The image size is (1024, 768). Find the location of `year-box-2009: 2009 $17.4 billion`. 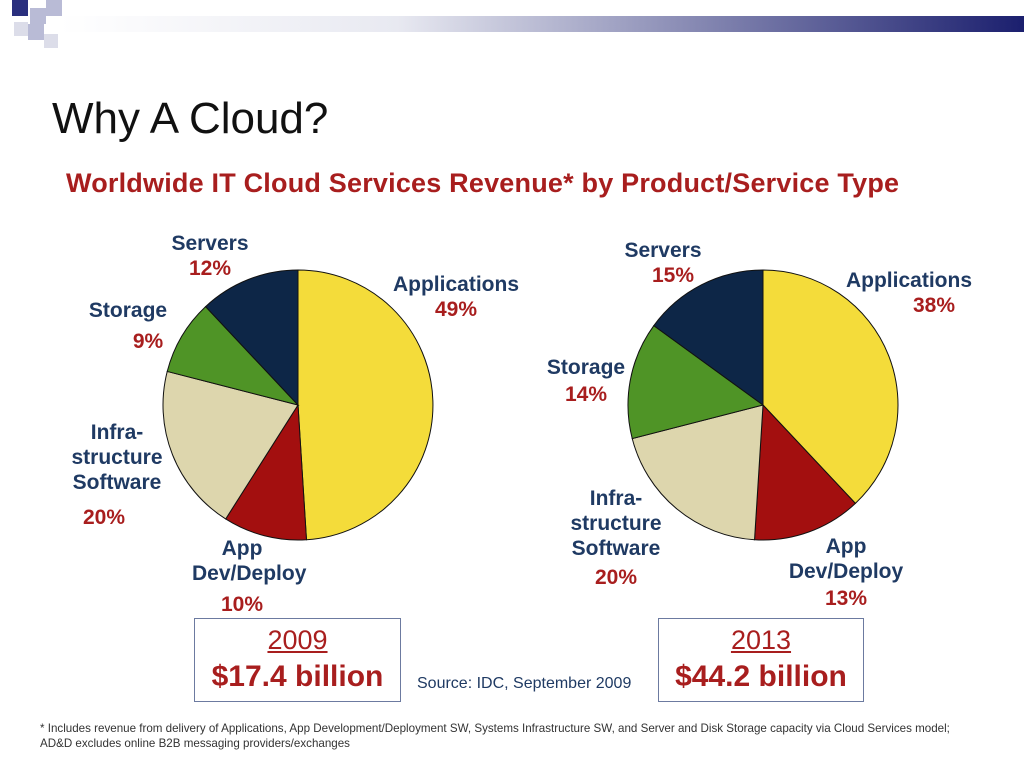

year-box-2009: 2009 $17.4 billion is located at coordinates (297, 660).